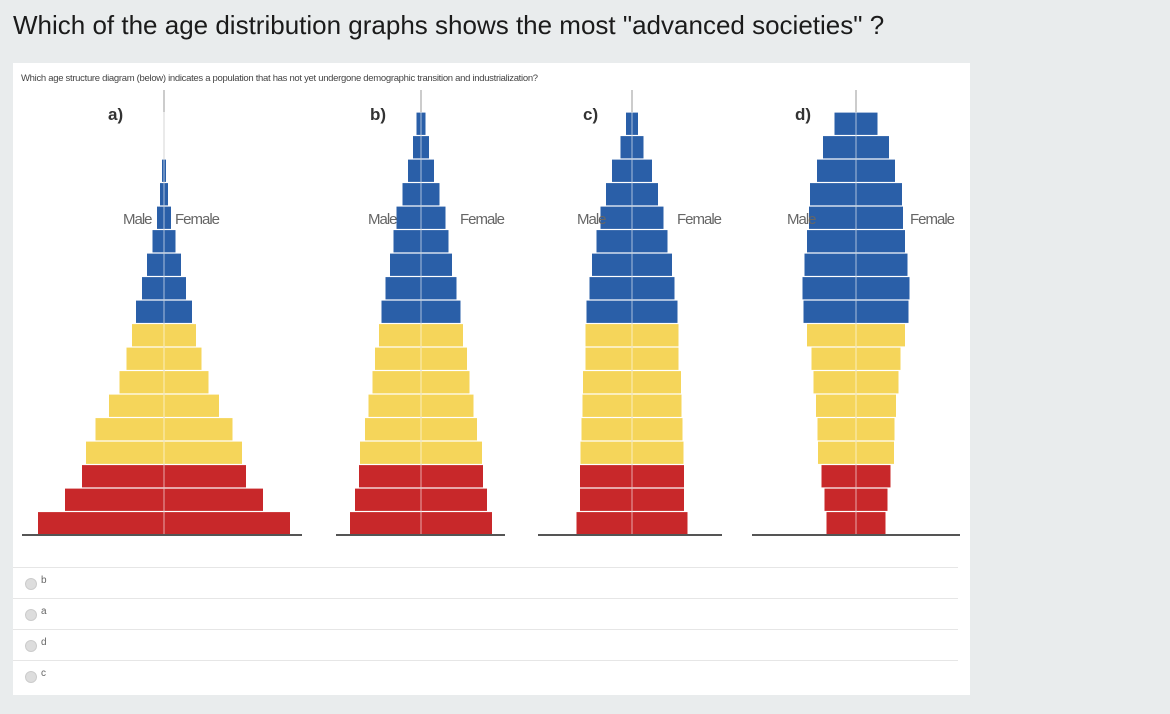 Image resolution: width=1170 pixels, height=714 pixels. Describe the element at coordinates (485, 645) in the screenshot. I see `answer-option: d` at that location.